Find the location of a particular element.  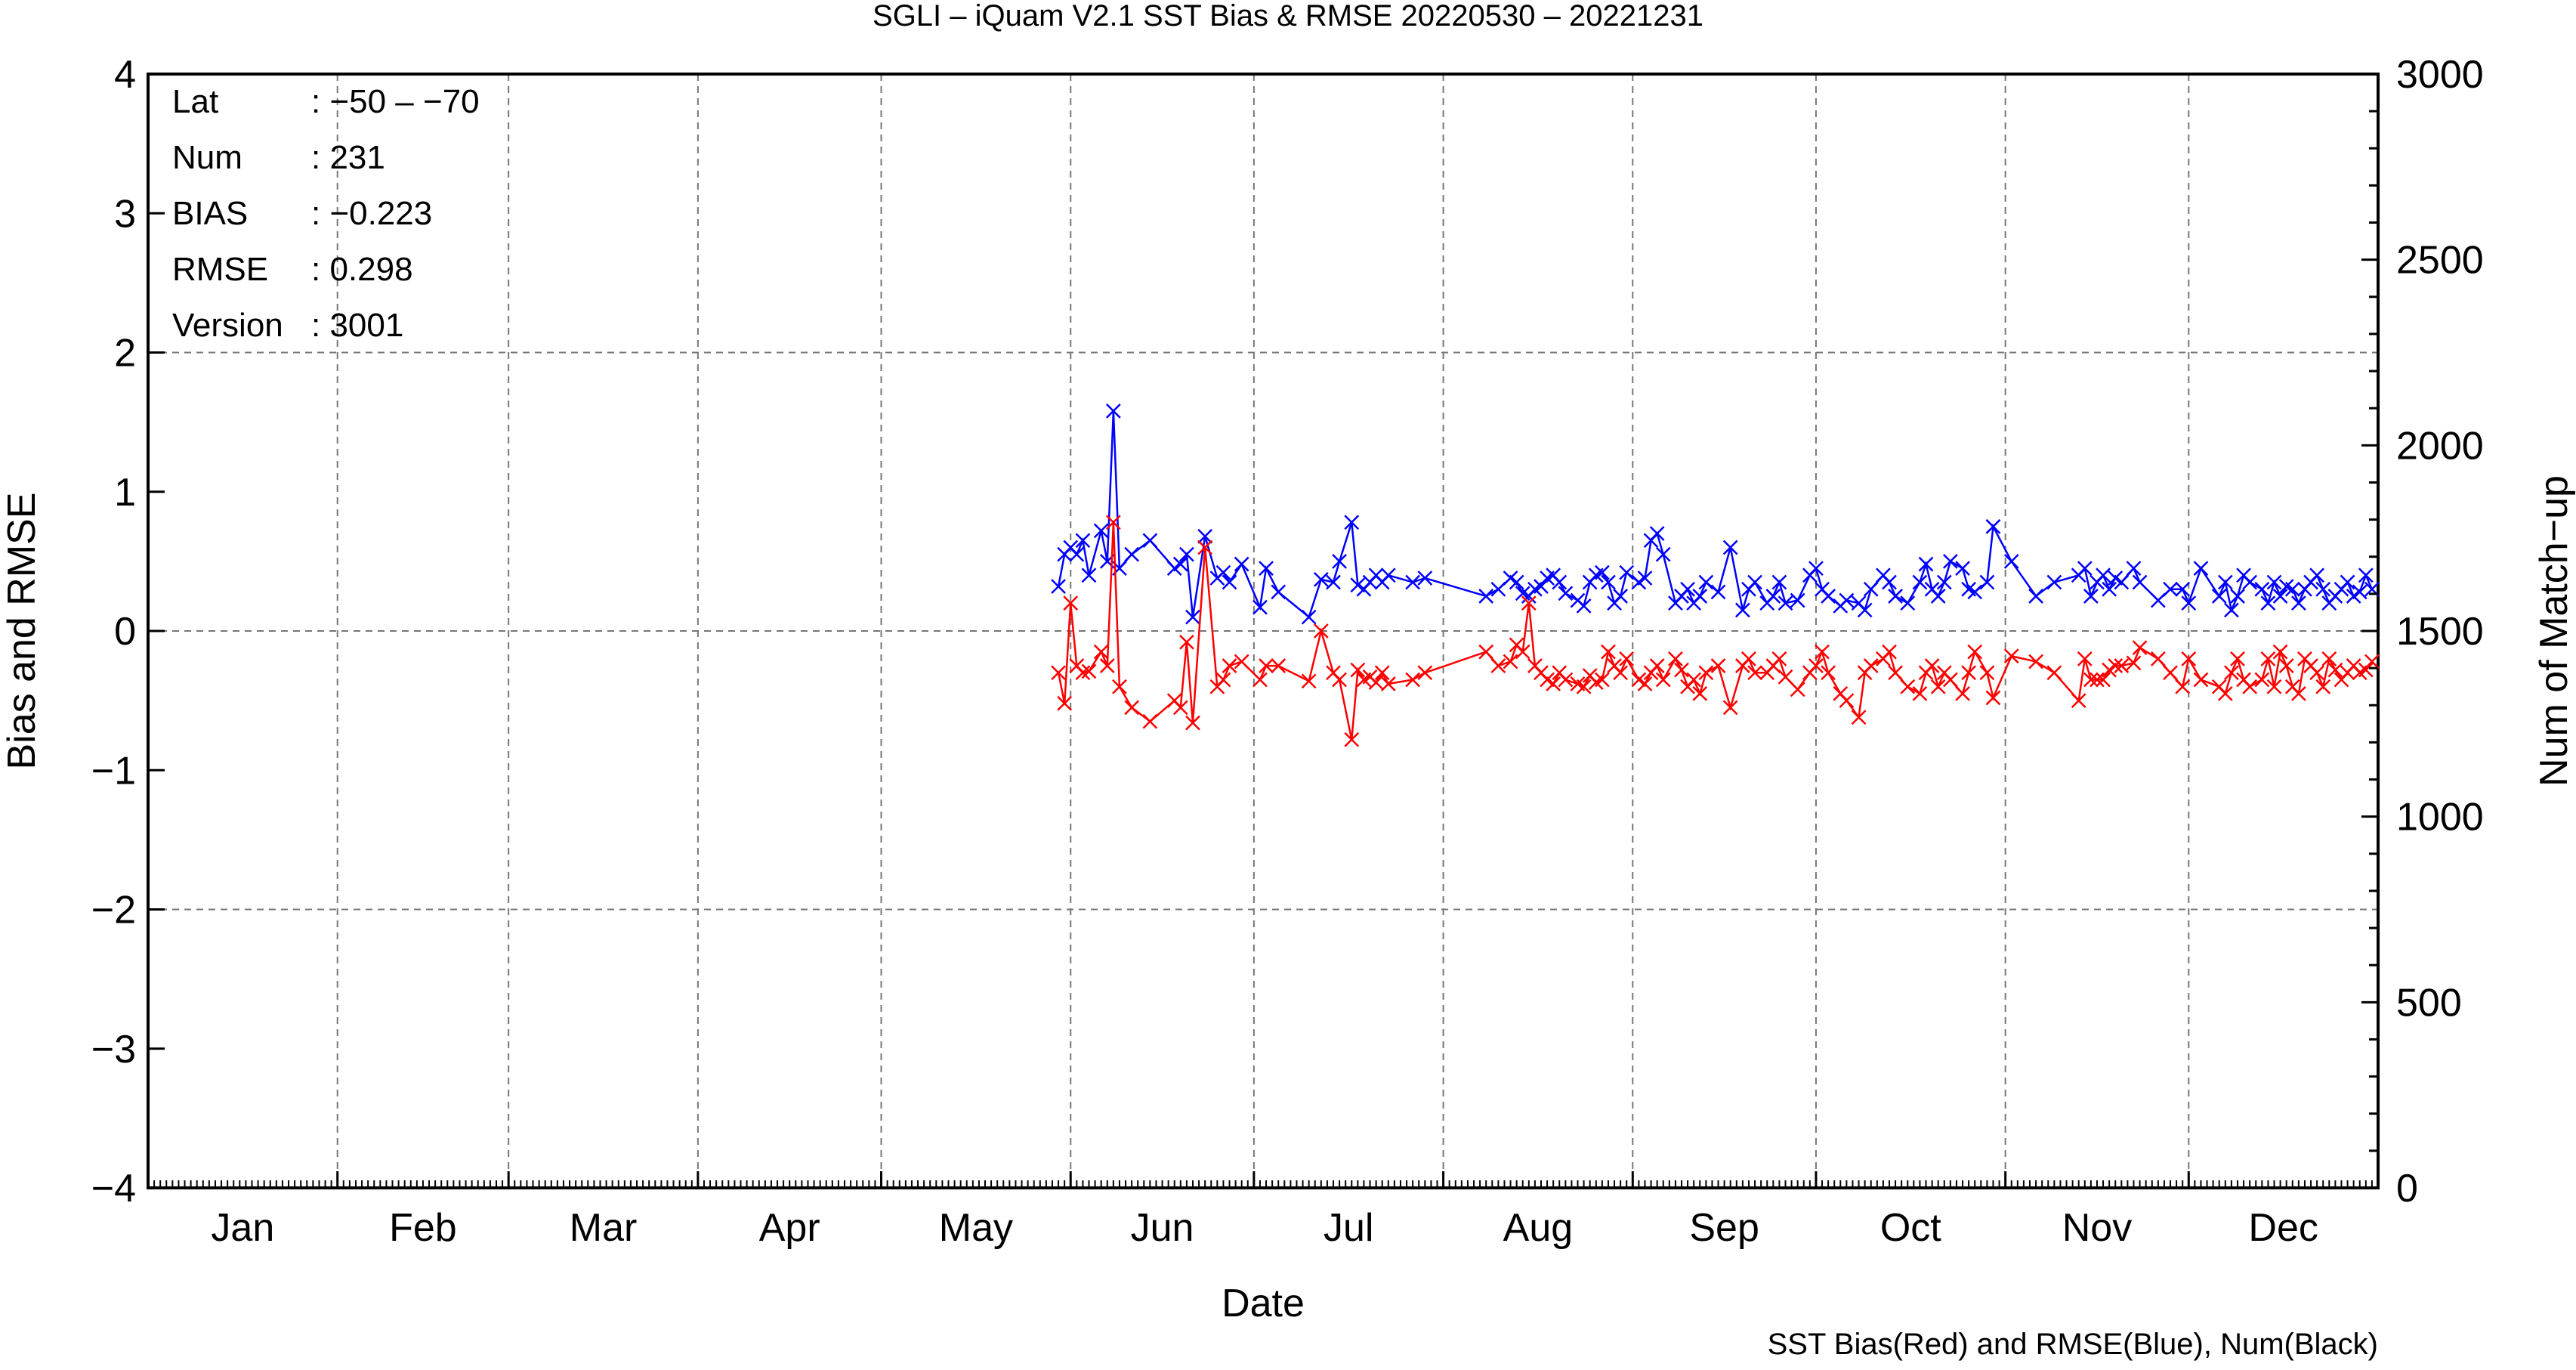

stats-label: BIAS is located at coordinates (210, 213).